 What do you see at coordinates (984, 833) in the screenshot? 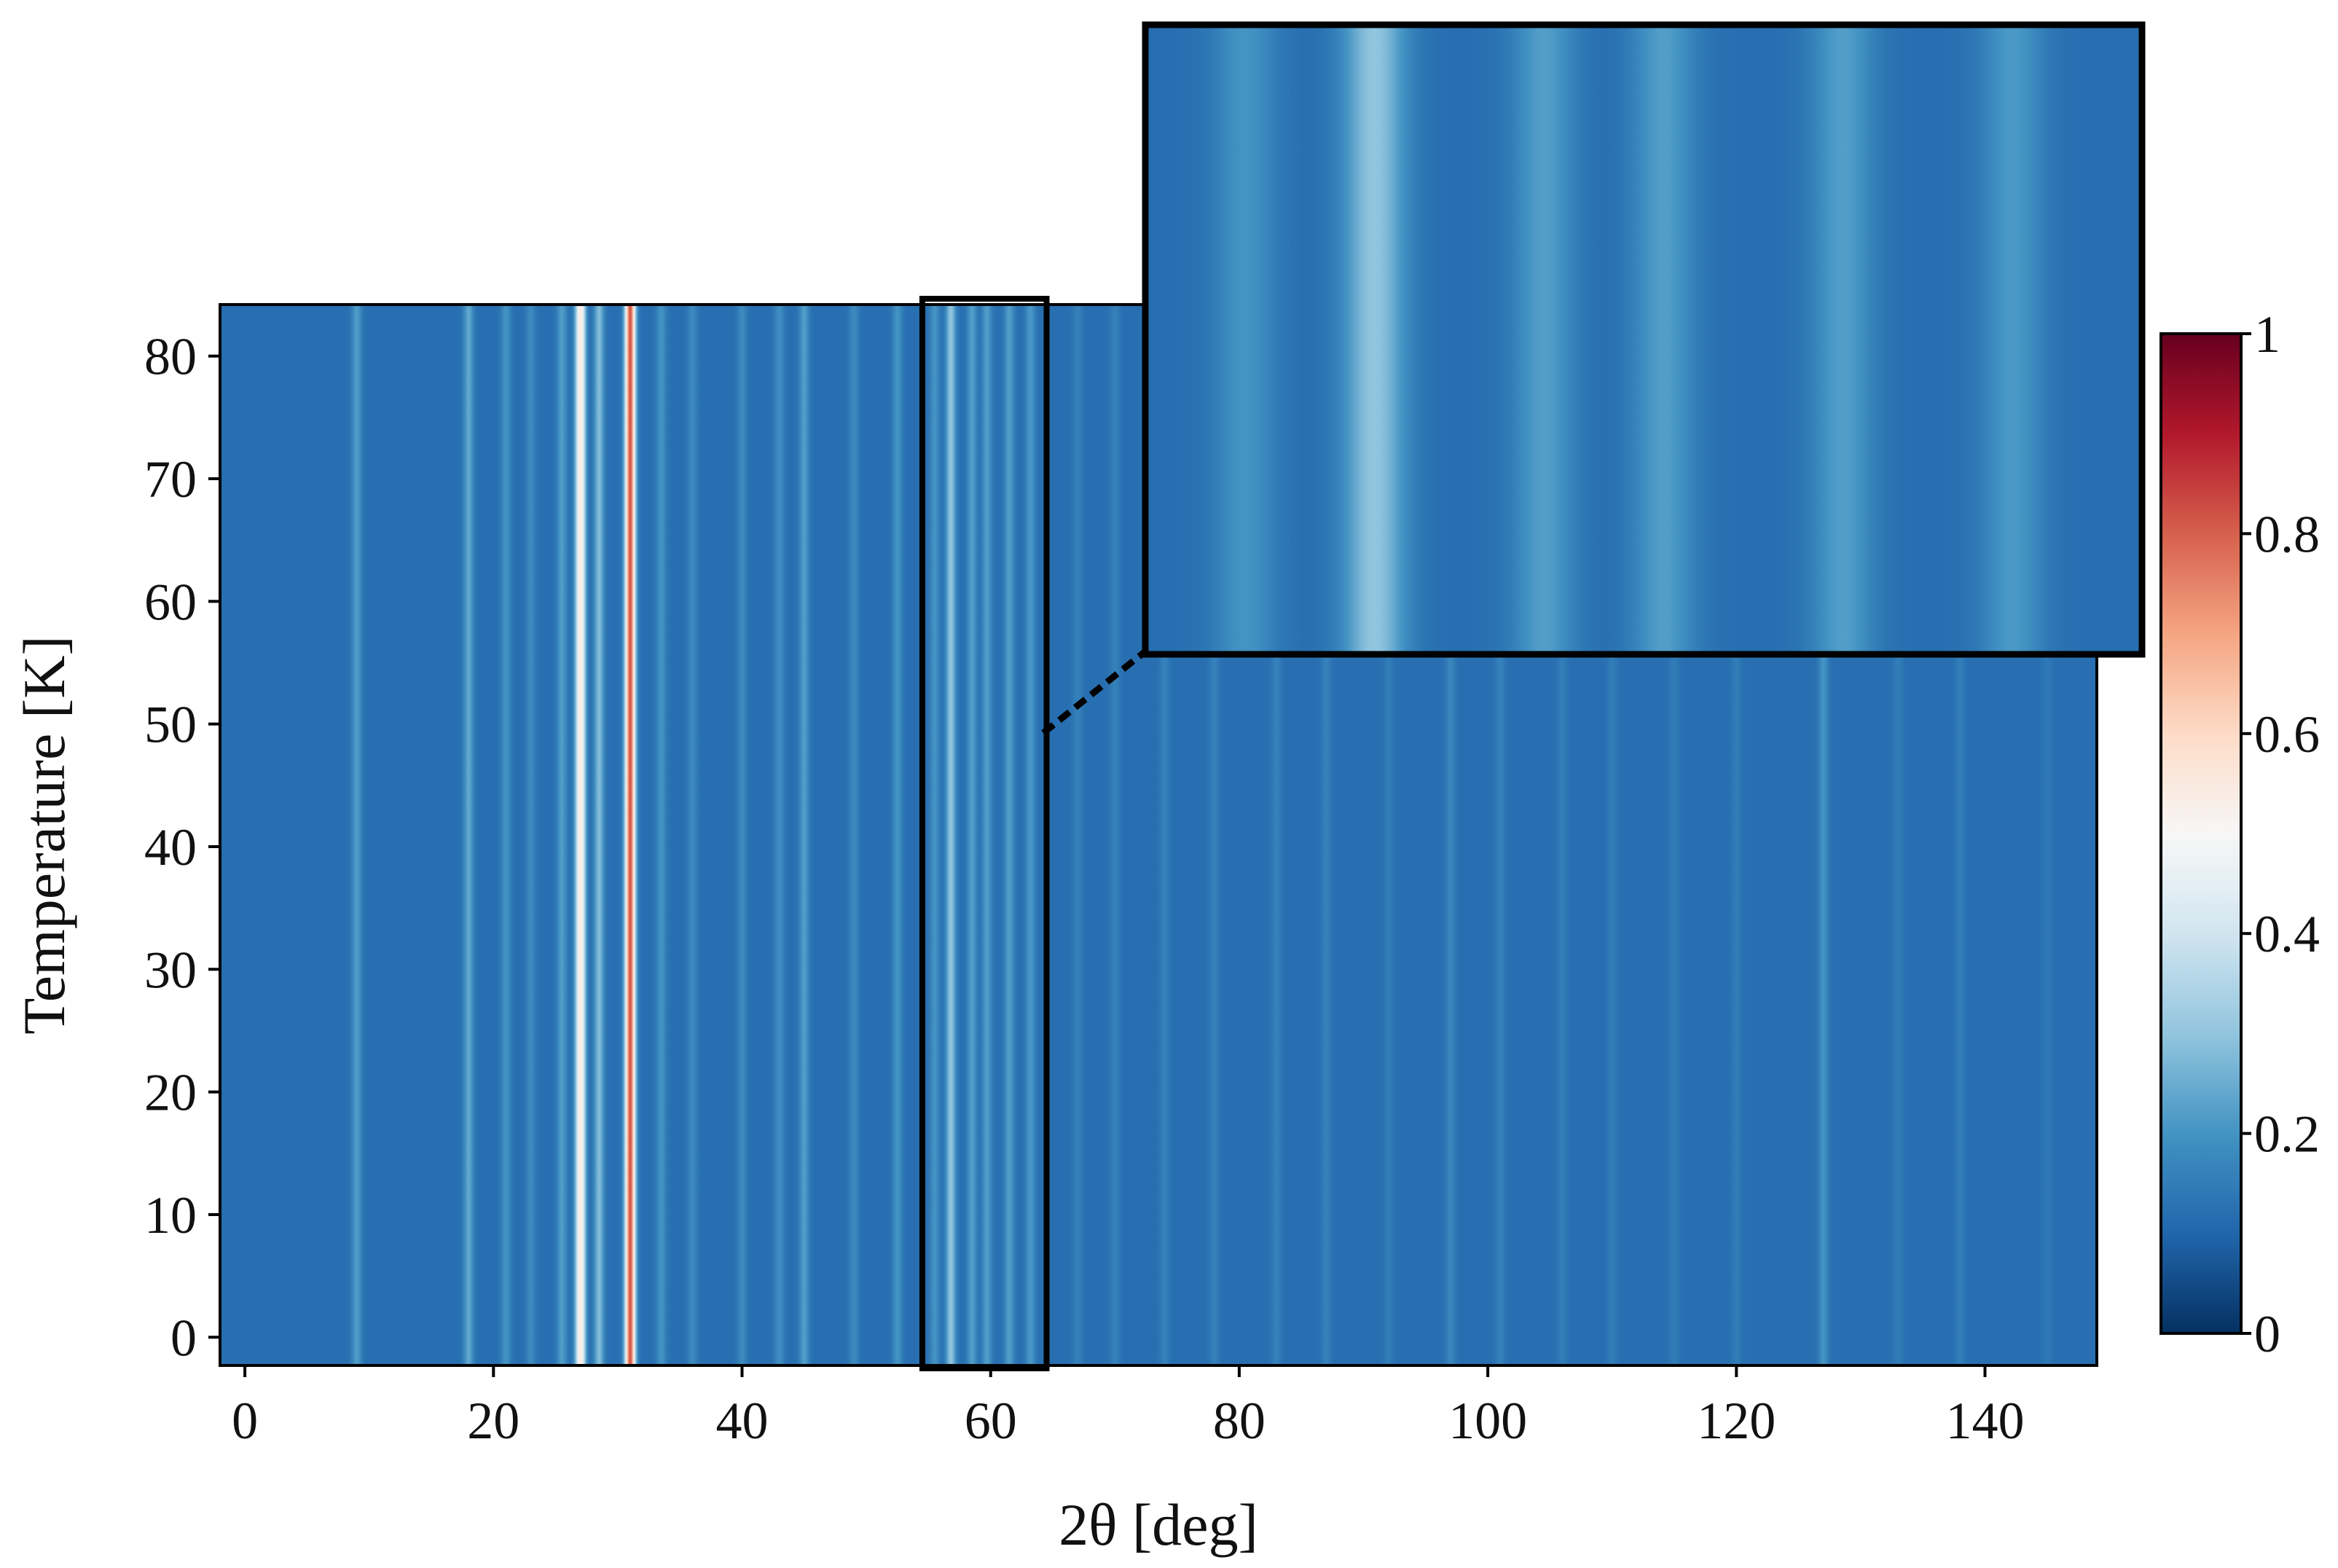
I see `zoom-region-box` at bounding box center [984, 833].